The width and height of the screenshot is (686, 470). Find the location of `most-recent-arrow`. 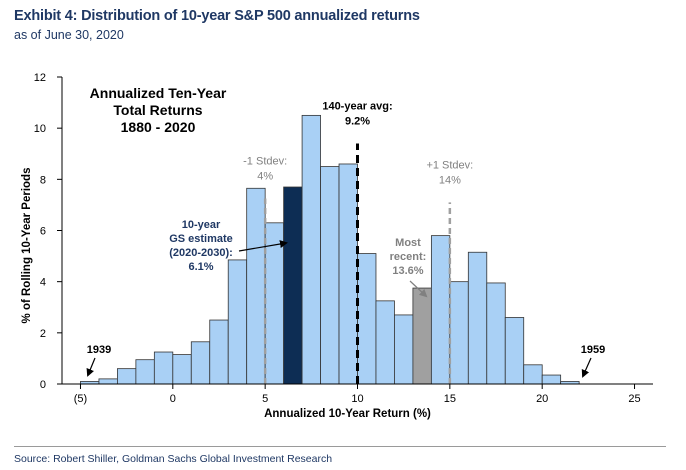

most-recent-arrow is located at coordinates (418, 289).